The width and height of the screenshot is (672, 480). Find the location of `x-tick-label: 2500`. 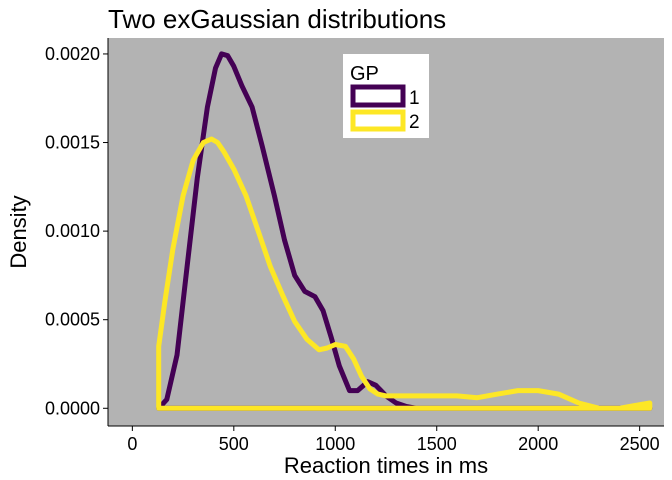

x-tick-label: 2500 is located at coordinates (640, 444).